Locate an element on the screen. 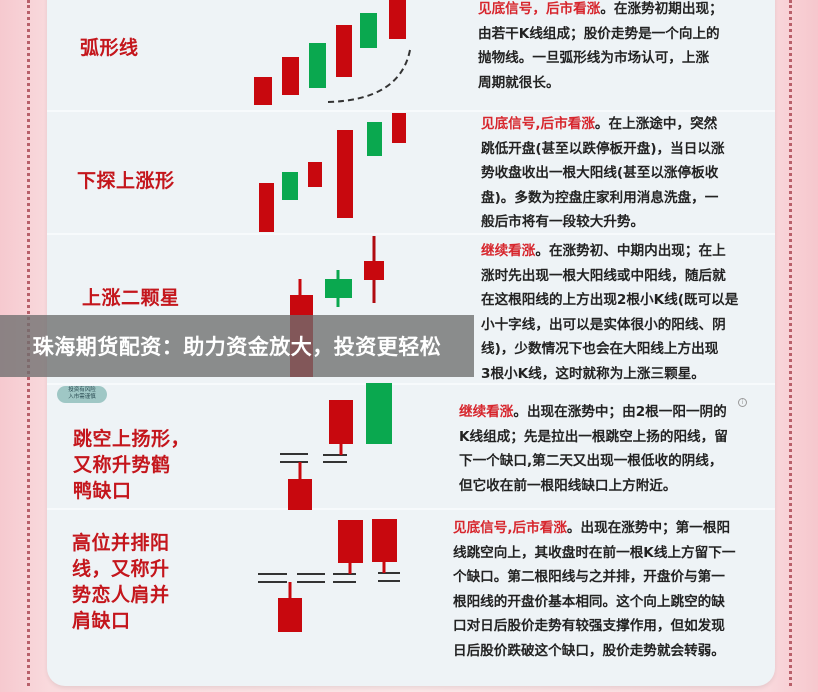 The width and height of the screenshot is (818, 692). side-by-side-candles is located at coordinates (329, 575).